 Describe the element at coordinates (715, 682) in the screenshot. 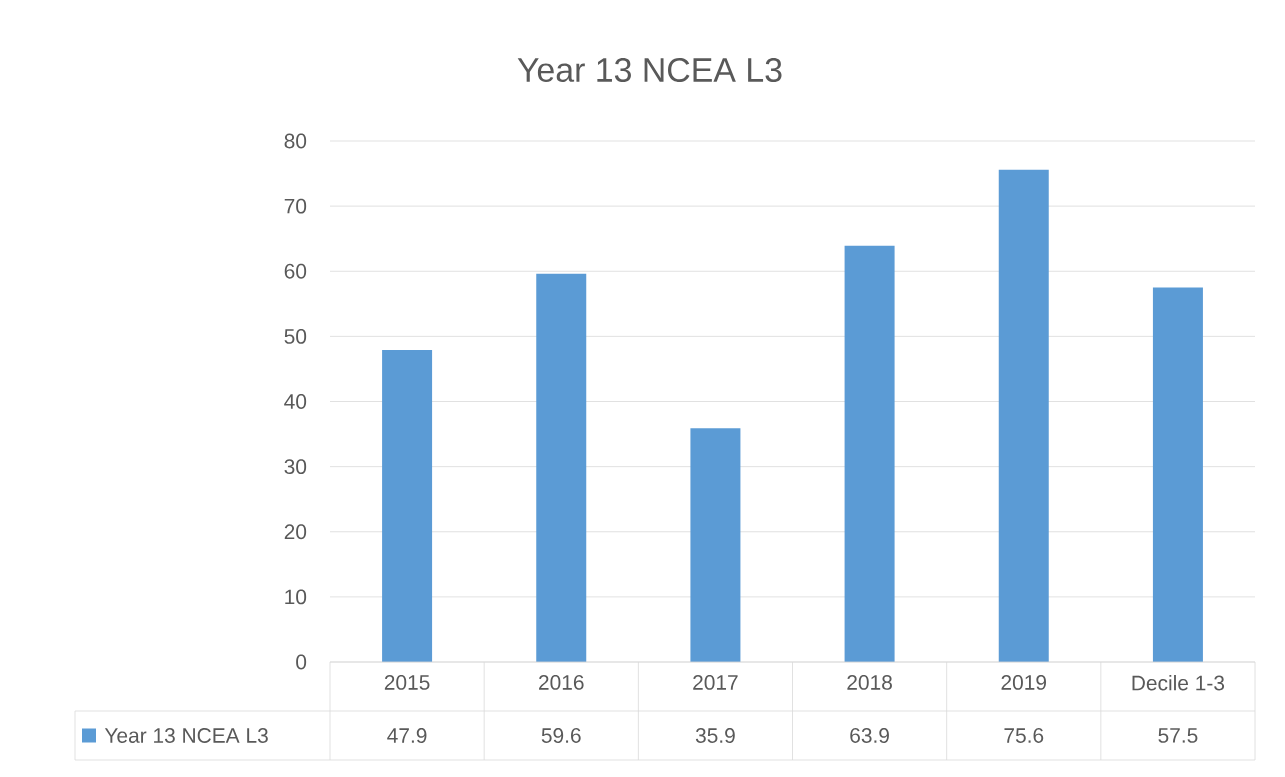

I see `x-tick-label: 2017` at that location.